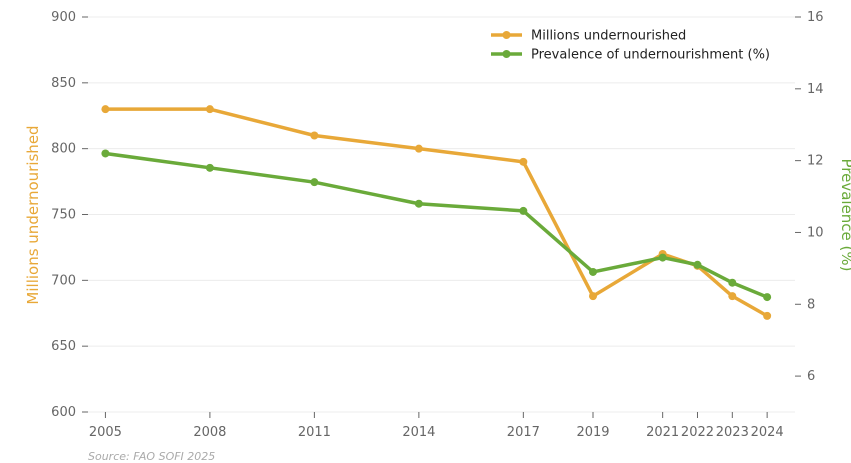 The width and height of the screenshot is (851, 463). I want to click on x-tick-label: 2011, so click(314, 432).